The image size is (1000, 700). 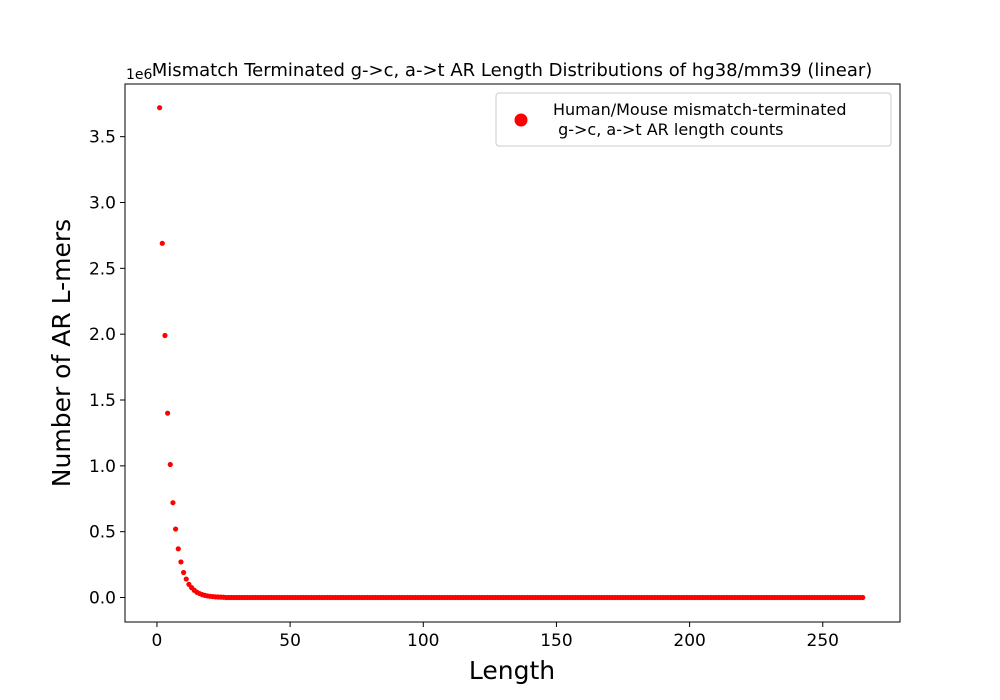 What do you see at coordinates (823, 641) in the screenshot?
I see `x-tick-label: 250` at bounding box center [823, 641].